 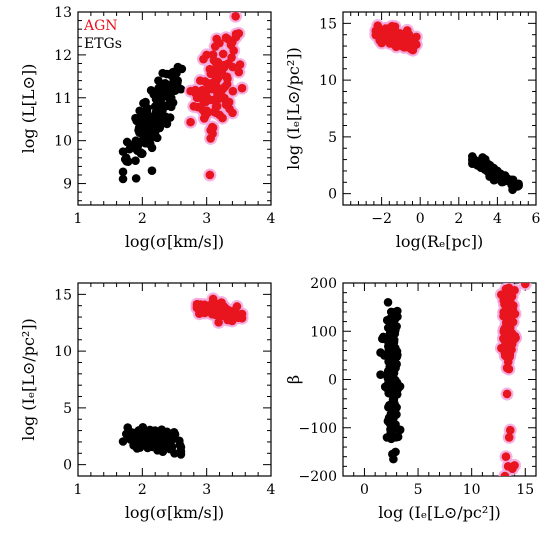 I want to click on x-tick-label: −2, so click(x=381, y=219).